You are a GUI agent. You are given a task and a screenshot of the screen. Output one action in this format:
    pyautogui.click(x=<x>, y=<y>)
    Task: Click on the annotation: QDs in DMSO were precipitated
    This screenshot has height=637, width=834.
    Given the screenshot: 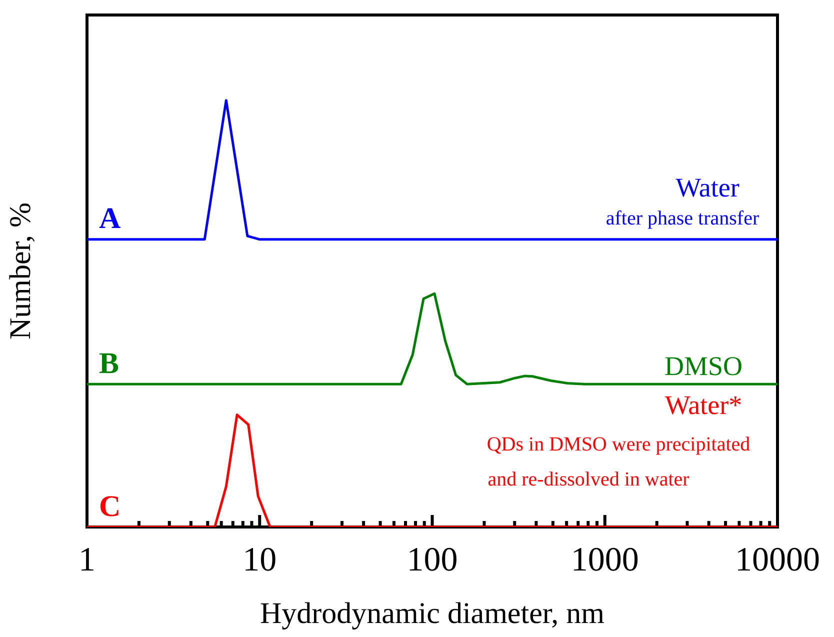 What is the action you would take?
    pyautogui.click(x=618, y=444)
    